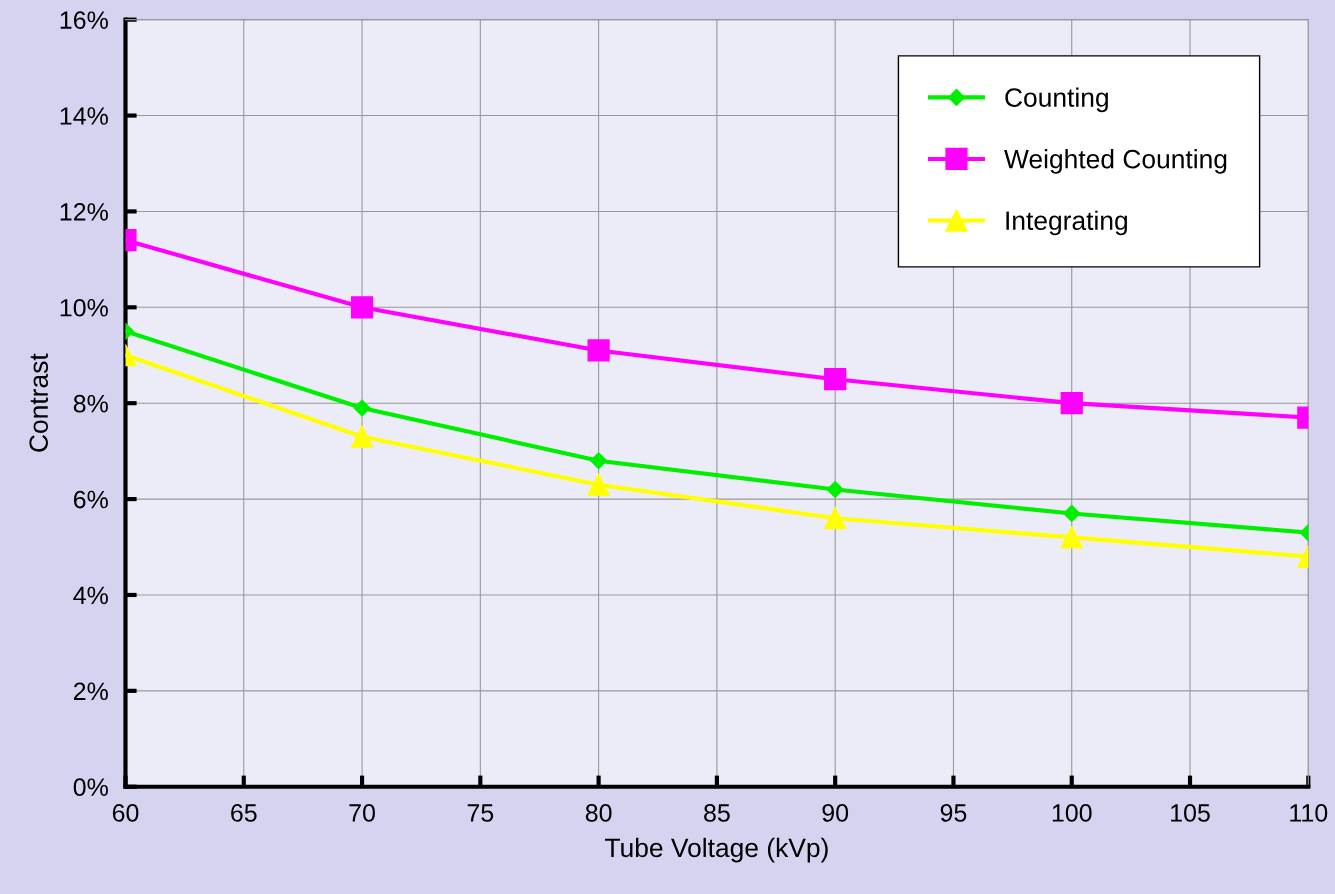  Describe the element at coordinates (1309, 813) in the screenshot. I see `x-tick-label: 110` at that location.